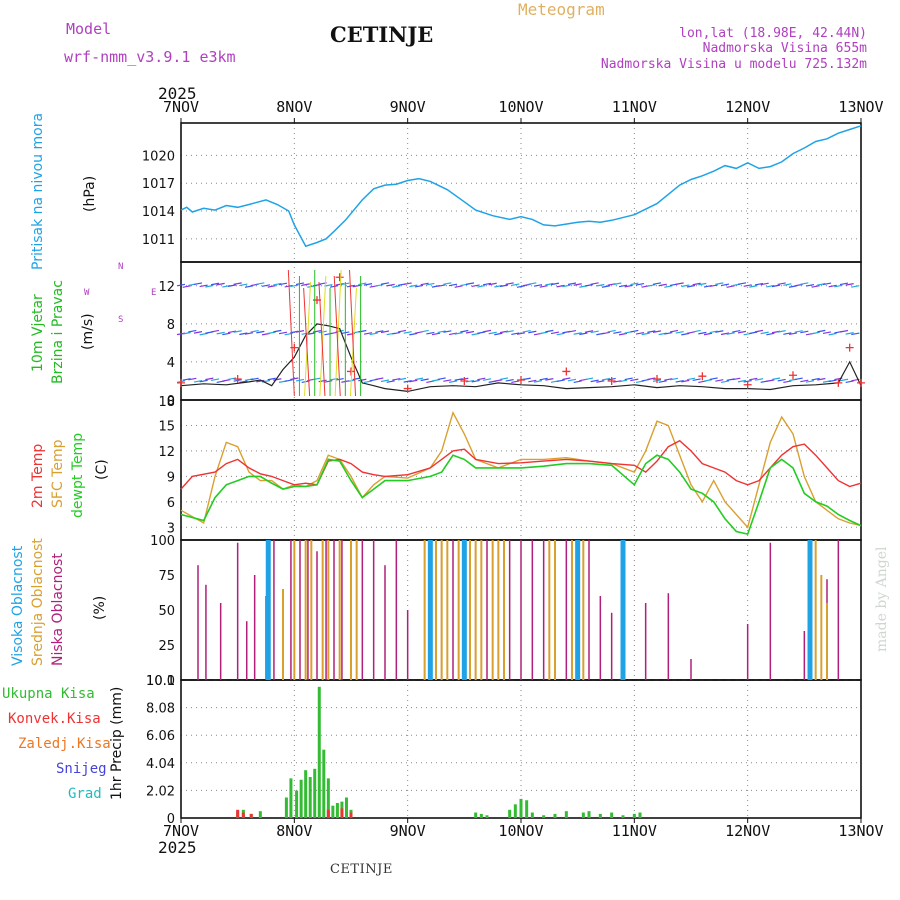  What do you see at coordinates (87, 293) in the screenshot?
I see `compass-w: W` at bounding box center [87, 293].